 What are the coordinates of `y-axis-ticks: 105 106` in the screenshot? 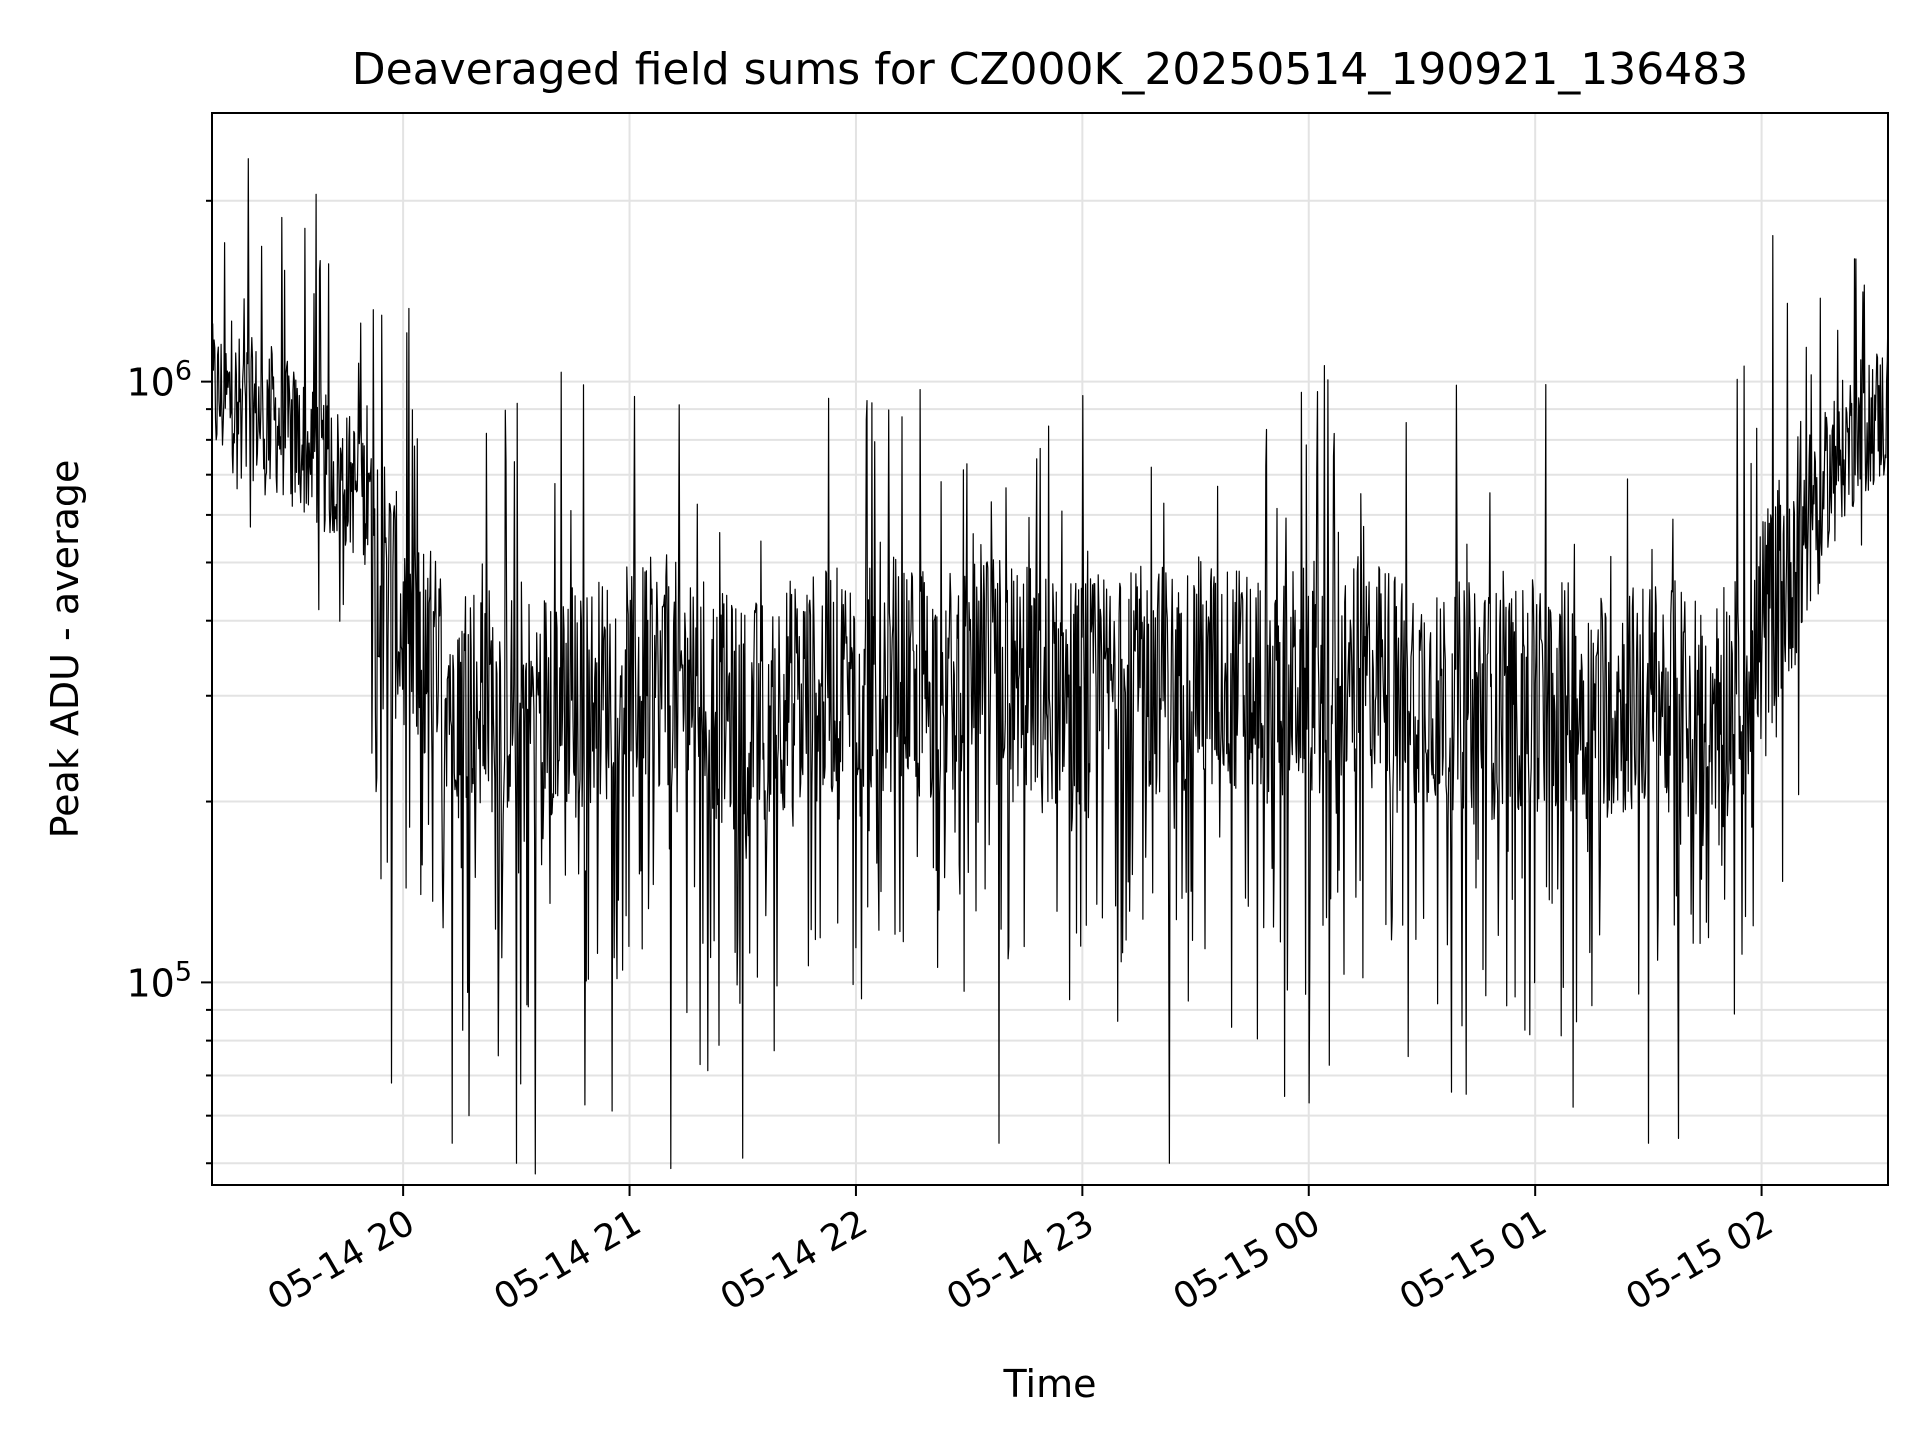 It's located at (169, 682).